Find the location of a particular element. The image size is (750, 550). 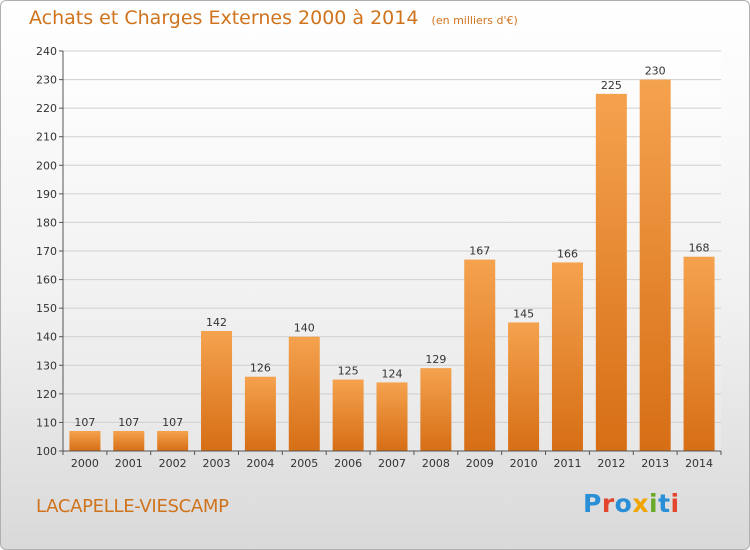

x-tick-label: 2007 is located at coordinates (392, 463).